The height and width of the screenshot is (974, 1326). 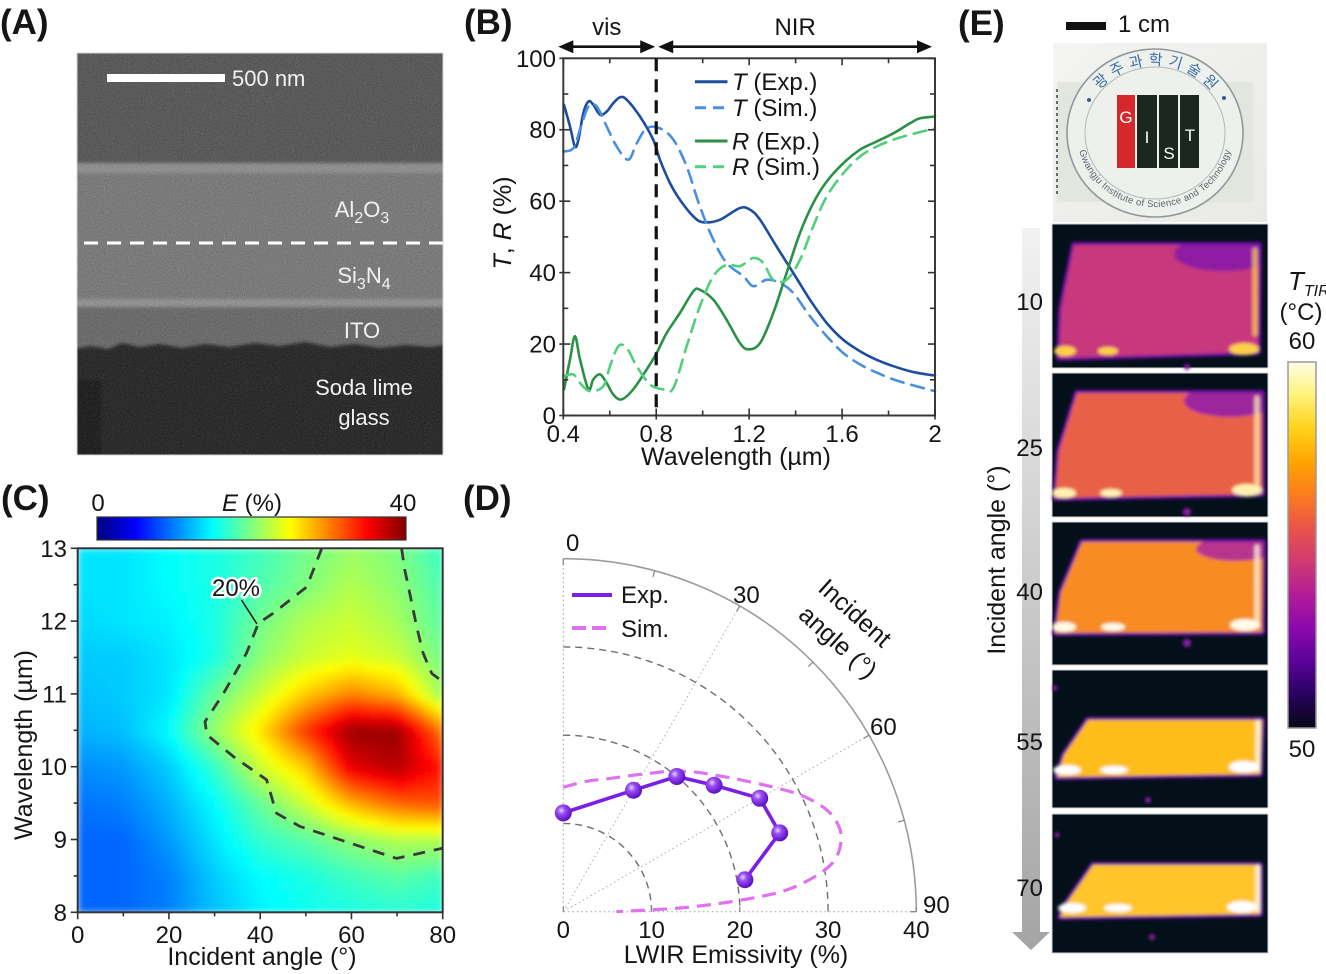 I want to click on thermal-sample, so click(x=1158, y=744).